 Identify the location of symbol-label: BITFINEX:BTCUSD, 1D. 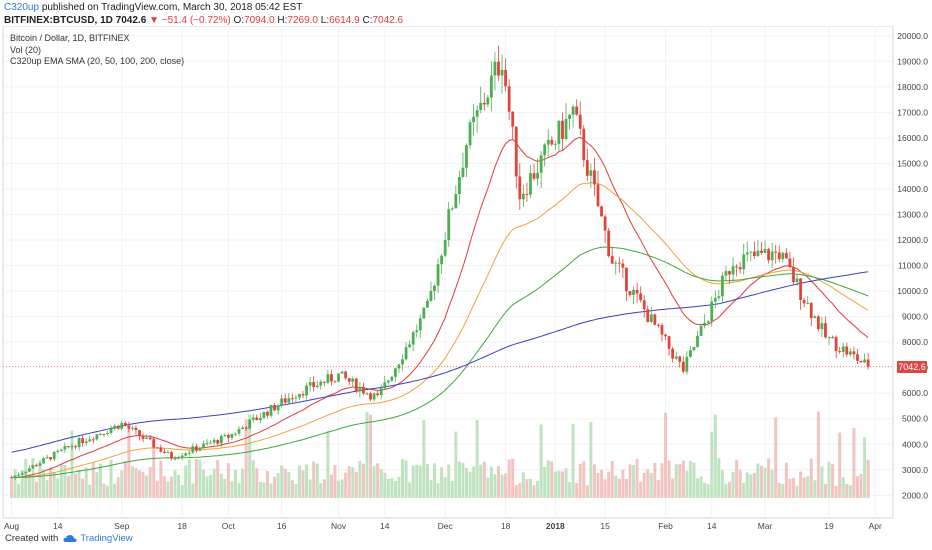
(58, 20).